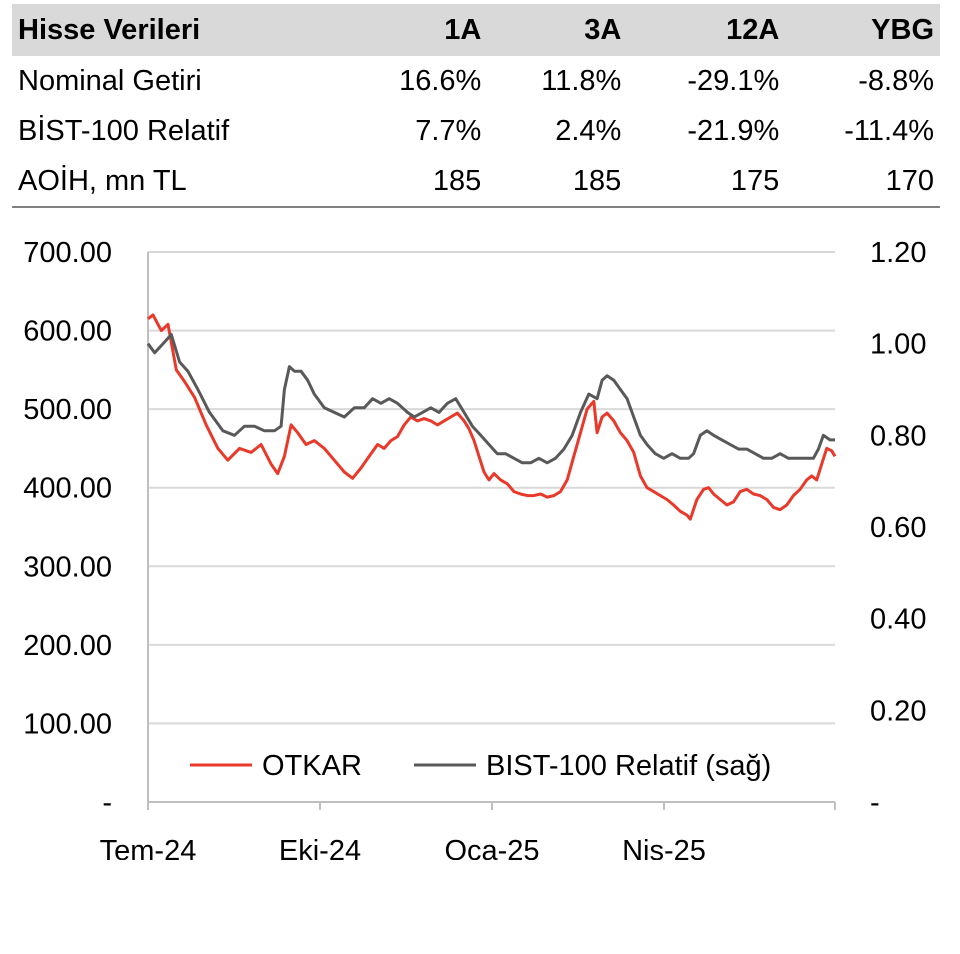 This screenshot has width=960, height=954. Describe the element at coordinates (67, 567) in the screenshot. I see `y-left-tick-label: 300.00` at that location.